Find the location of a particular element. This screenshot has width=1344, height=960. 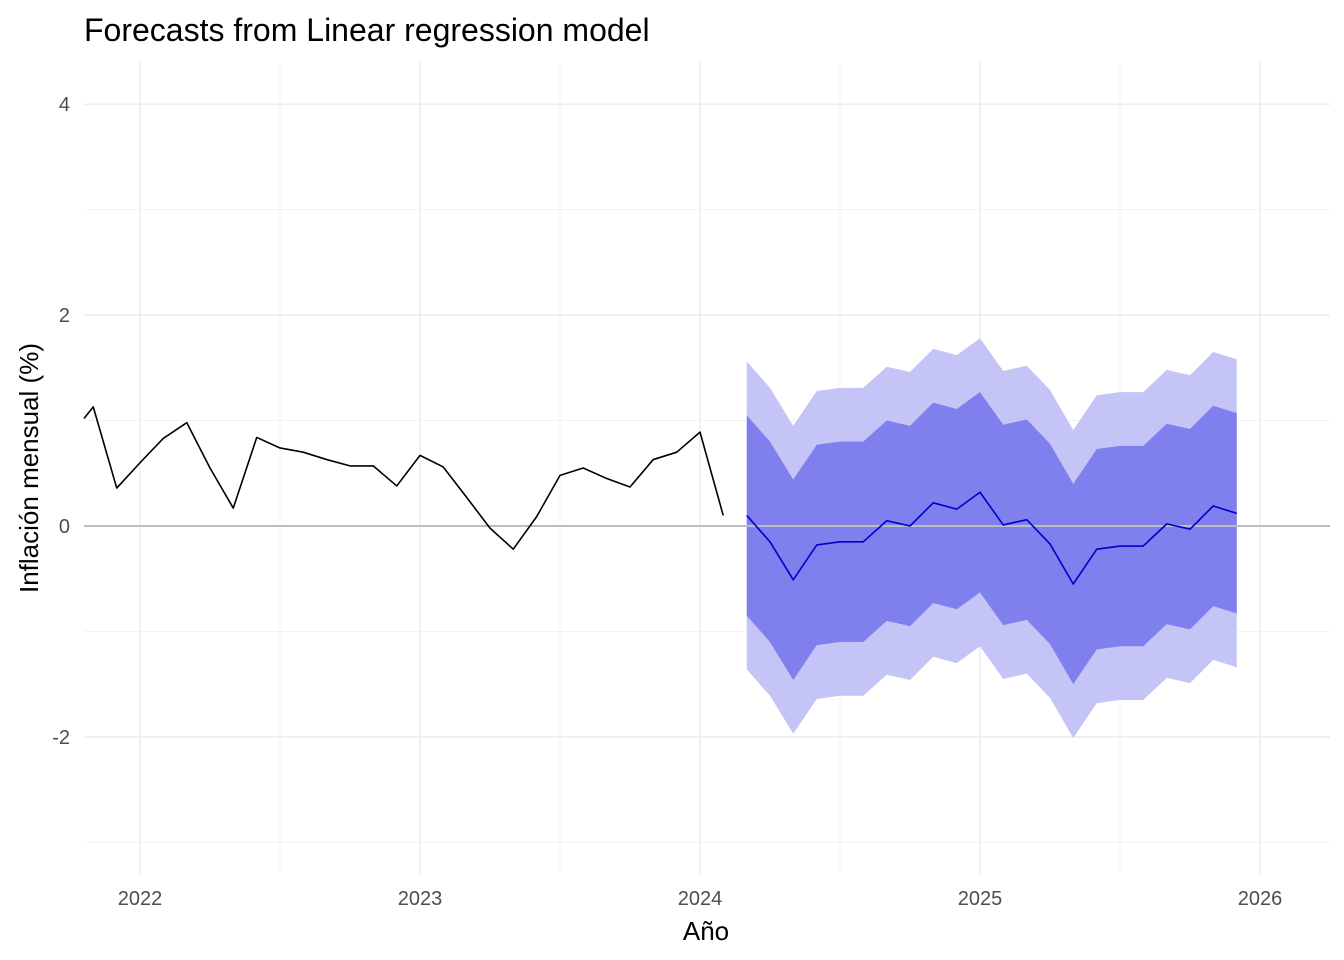

y-axis-ticks: -2 0 2 4 is located at coordinates (61, 421).